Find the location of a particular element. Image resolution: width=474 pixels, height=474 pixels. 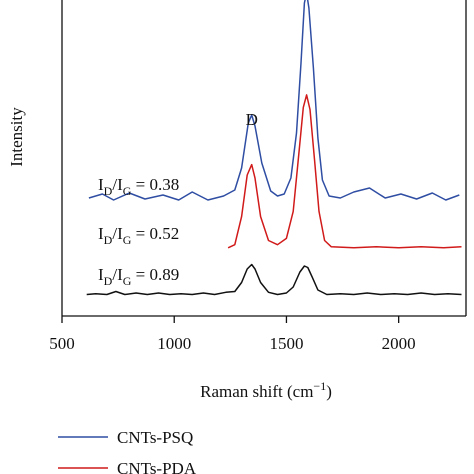

ratio-label: ID/IG = 0.38 is located at coordinates (138, 186).